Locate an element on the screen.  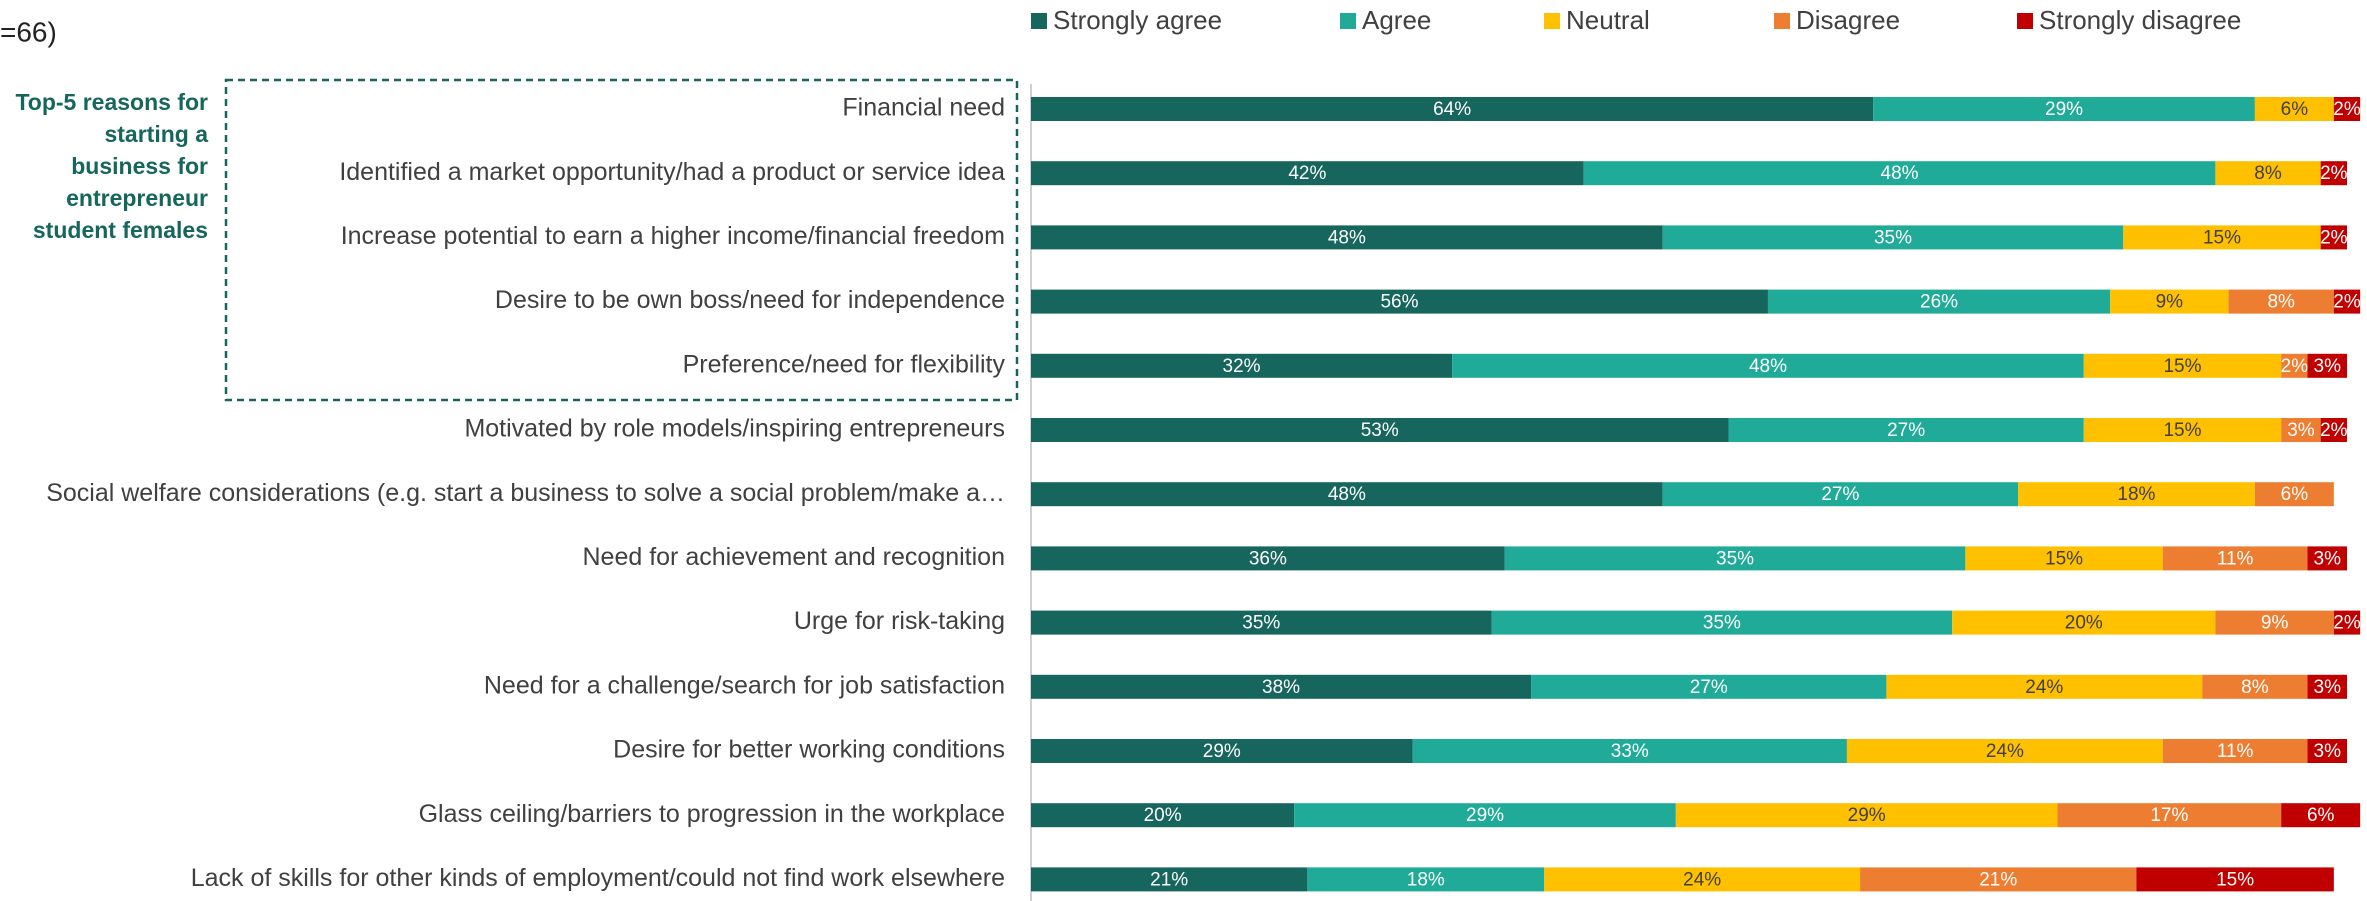
value-label: 64% is located at coordinates (1452, 109).